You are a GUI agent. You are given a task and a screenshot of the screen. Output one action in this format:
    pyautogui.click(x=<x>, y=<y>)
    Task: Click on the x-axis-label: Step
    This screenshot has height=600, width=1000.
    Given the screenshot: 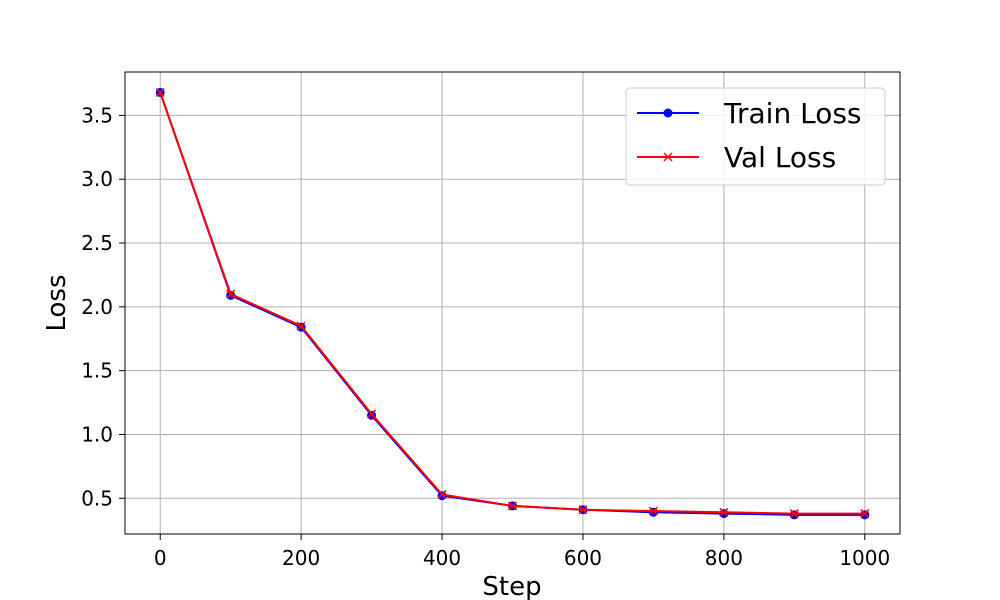 What is the action you would take?
    pyautogui.click(x=511, y=586)
    